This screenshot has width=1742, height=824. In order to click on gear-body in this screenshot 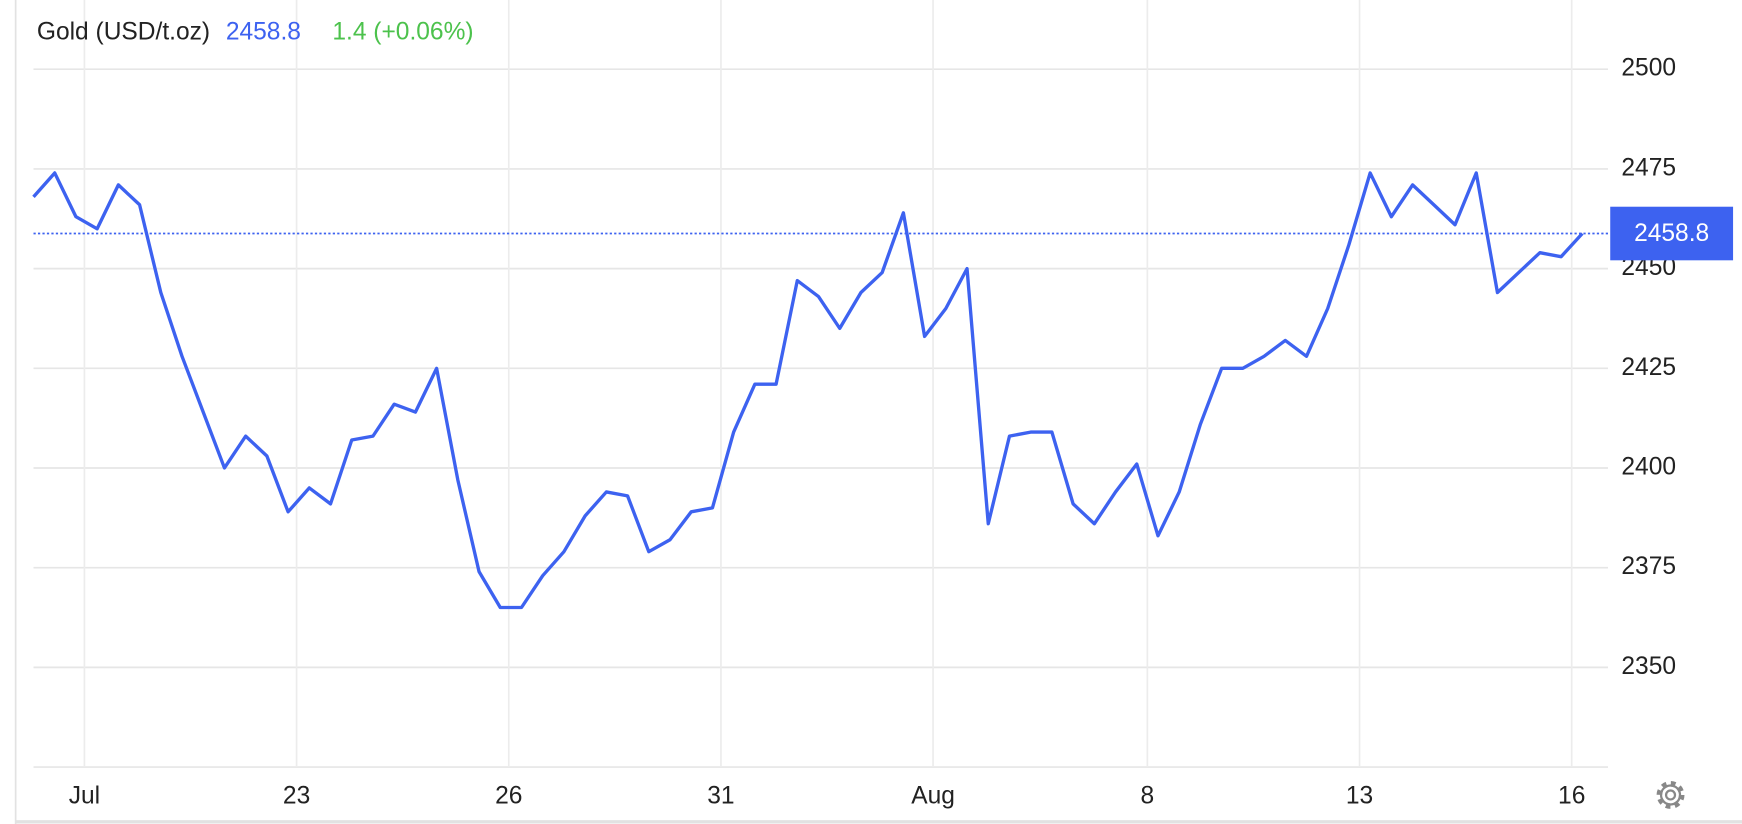, I will do `click(1670, 795)`.